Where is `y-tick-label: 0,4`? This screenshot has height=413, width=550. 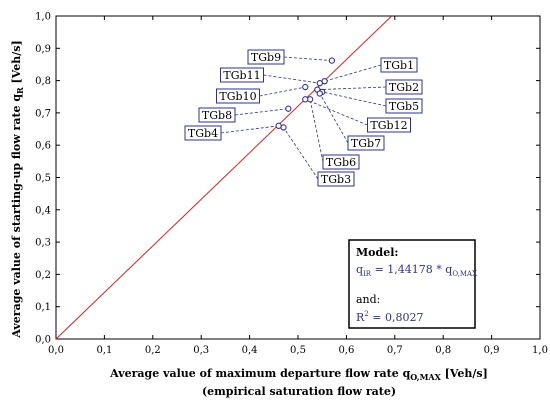
y-tick-label: 0,4 is located at coordinates (43, 210).